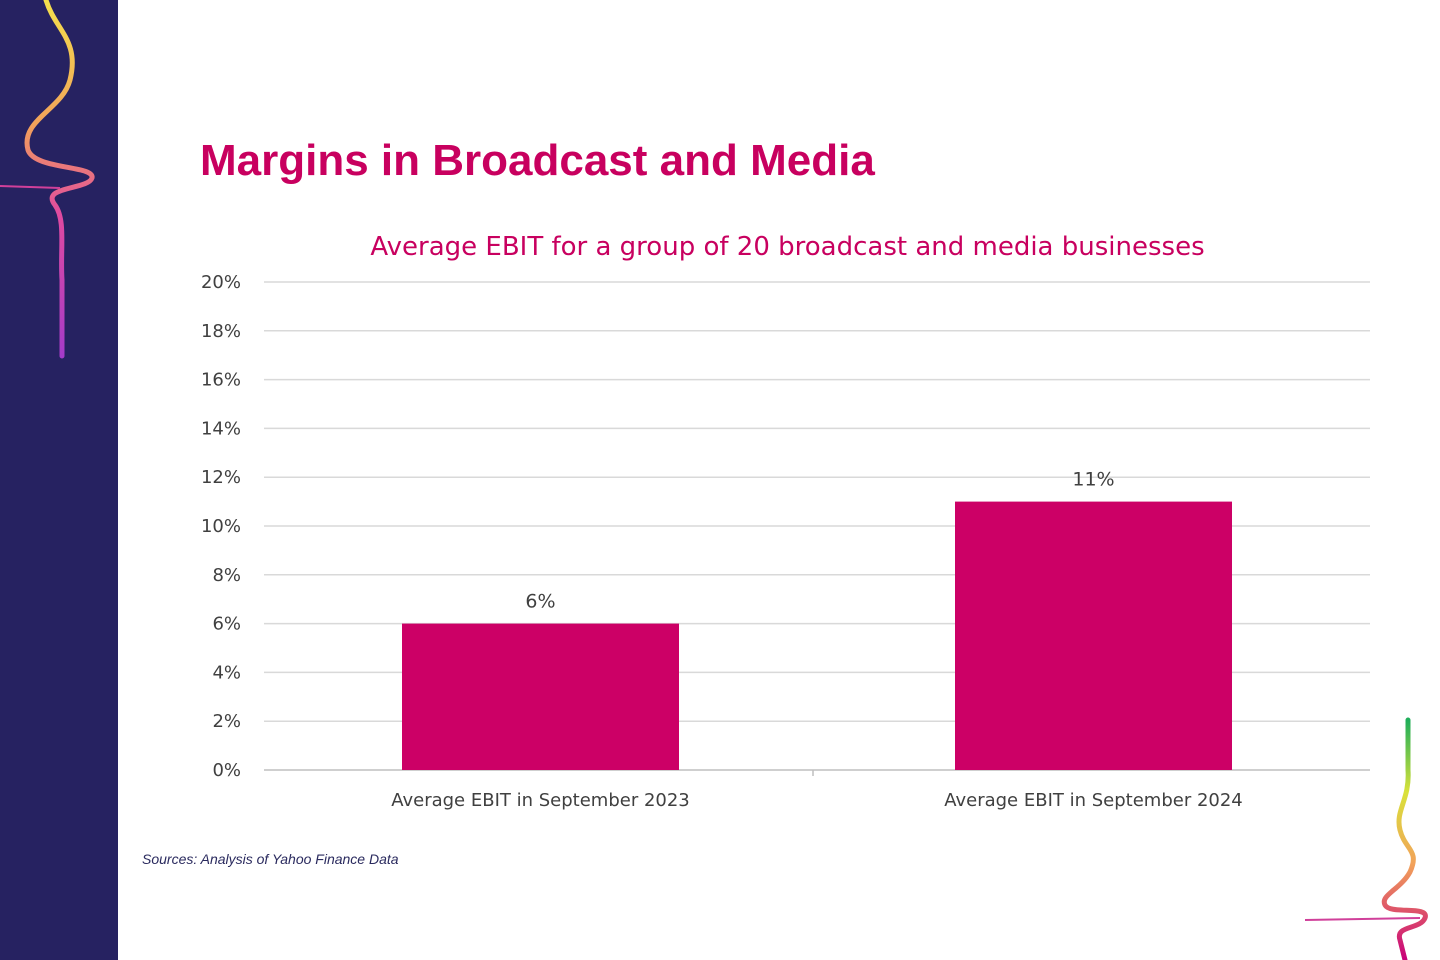 The height and width of the screenshot is (960, 1440). I want to click on y-tick-label: 12%, so click(221, 477).